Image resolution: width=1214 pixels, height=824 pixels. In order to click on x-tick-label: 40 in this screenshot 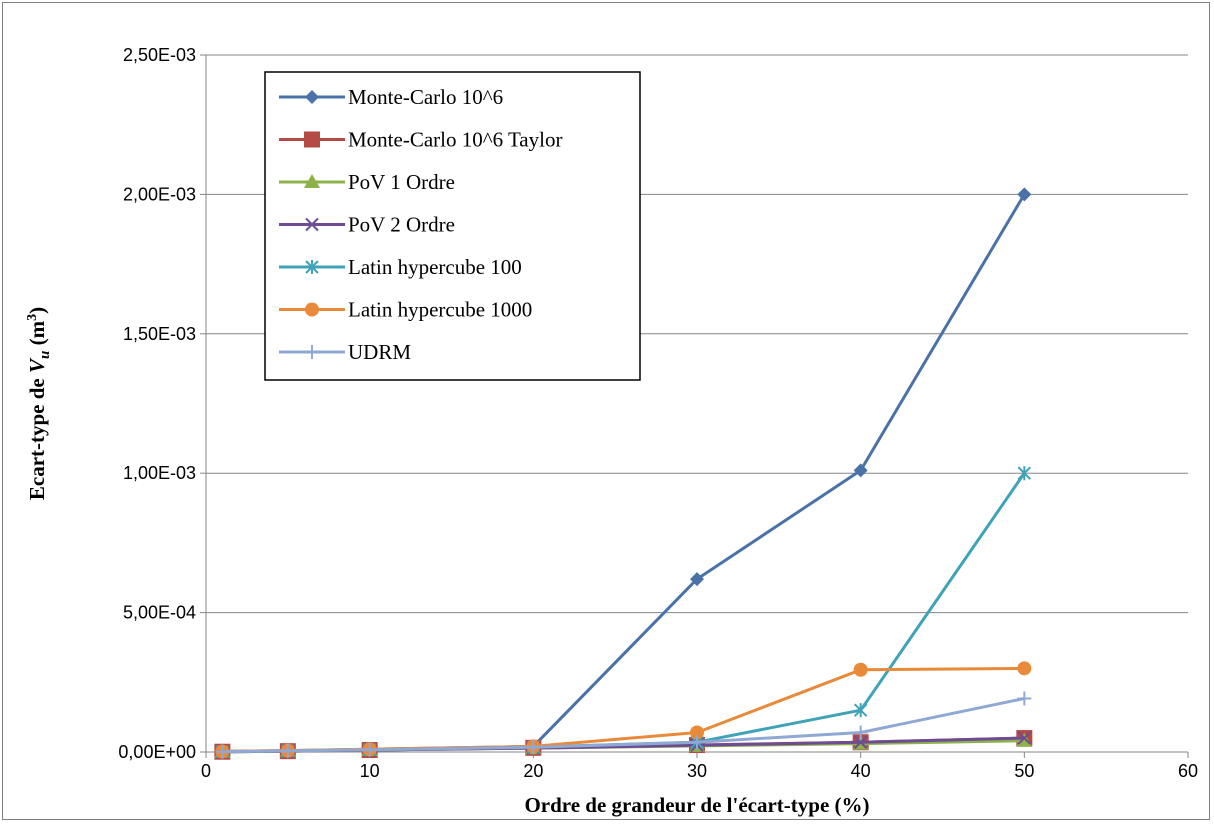, I will do `click(861, 771)`.